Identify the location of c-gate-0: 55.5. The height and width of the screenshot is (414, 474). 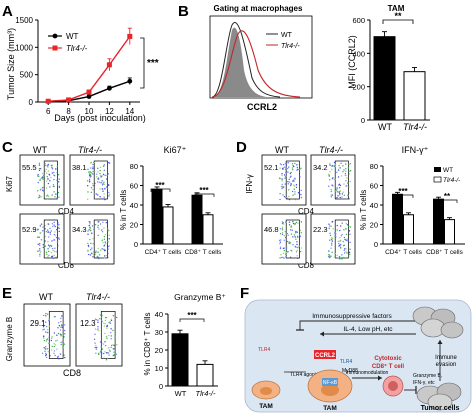
(29, 167).